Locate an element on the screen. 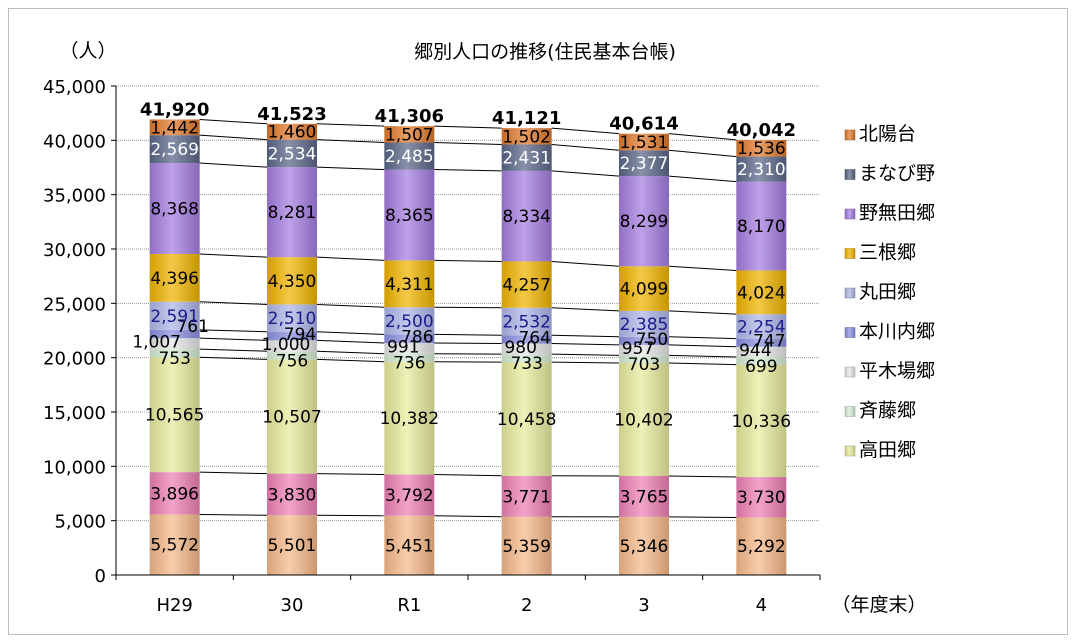  legend-label: まなび野 is located at coordinates (897, 174).